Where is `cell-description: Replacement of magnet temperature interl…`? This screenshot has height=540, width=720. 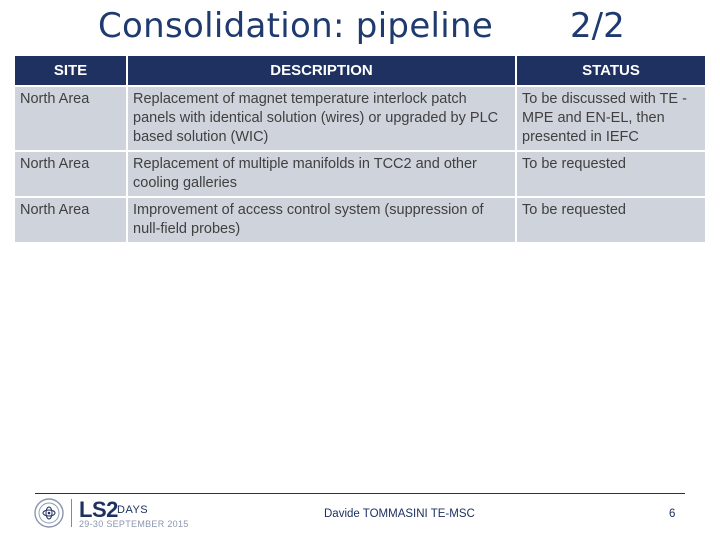
cell-description: Replacement of magnet temperature interl… is located at coordinates (322, 119).